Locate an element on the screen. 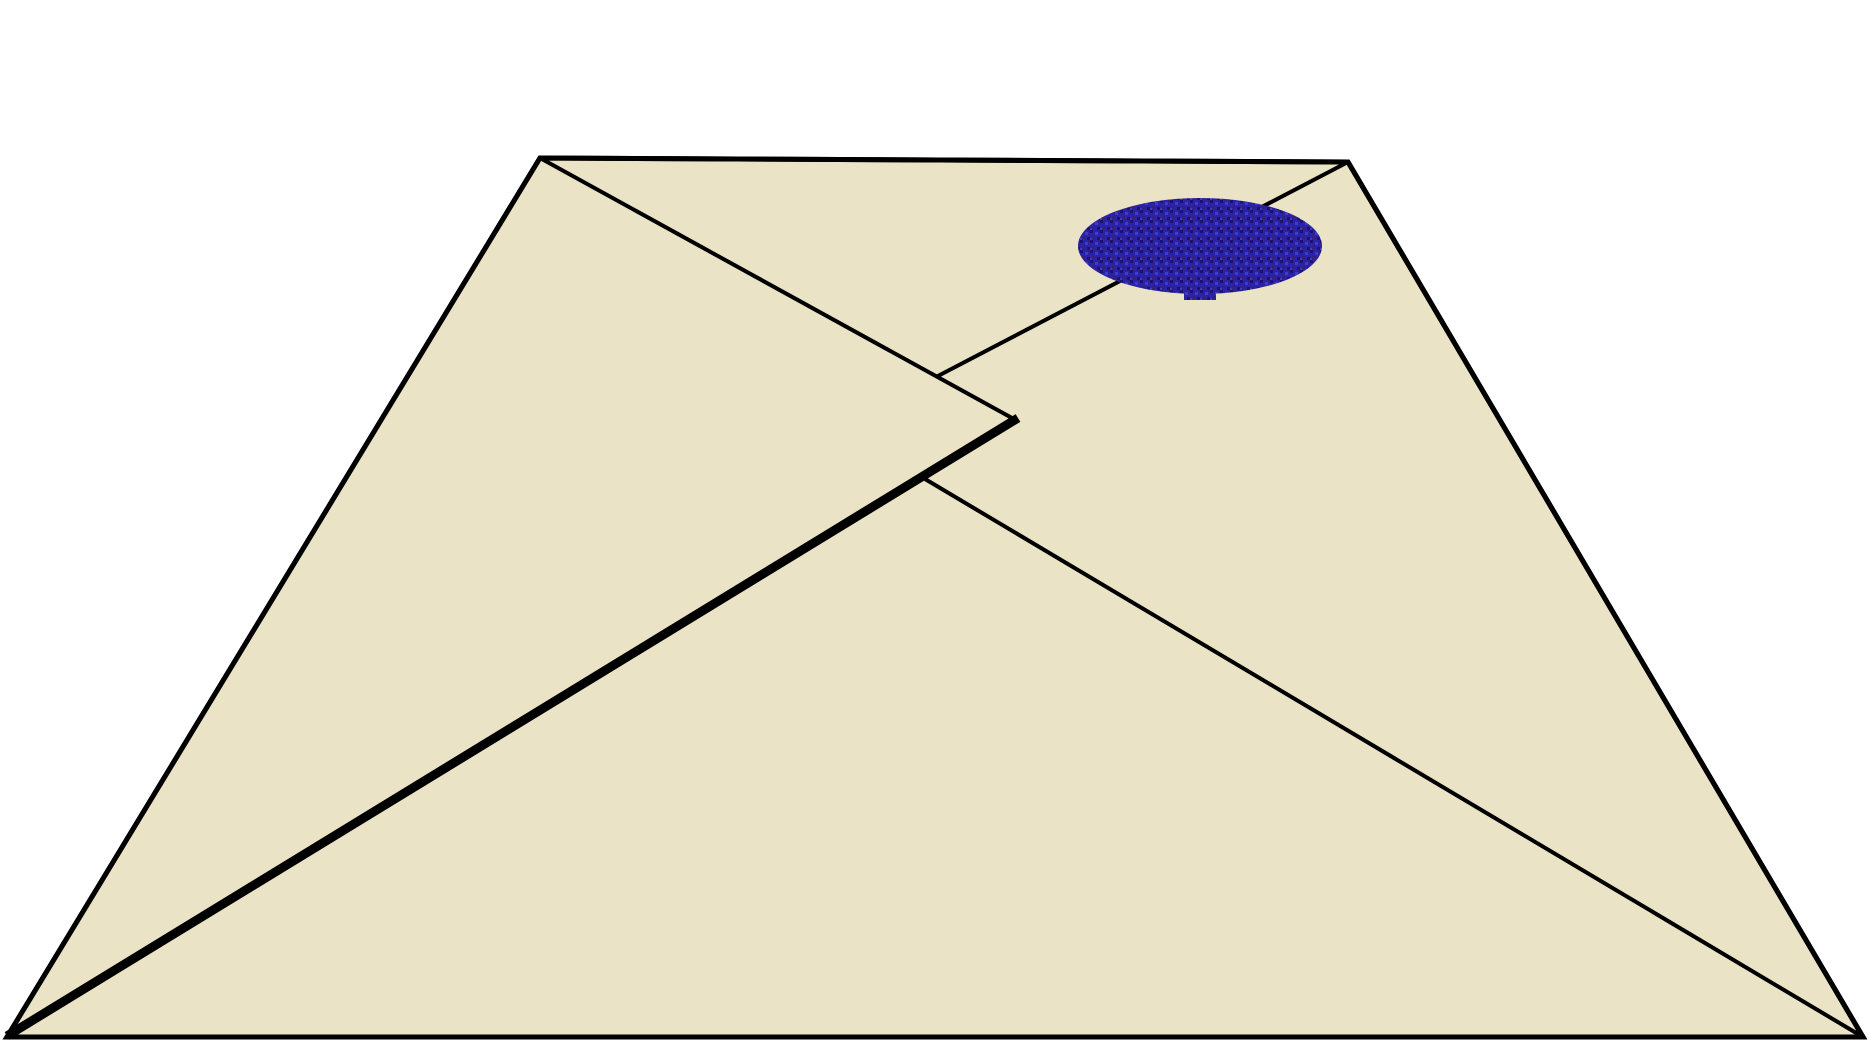  wax-seal-drip is located at coordinates (1200, 293).